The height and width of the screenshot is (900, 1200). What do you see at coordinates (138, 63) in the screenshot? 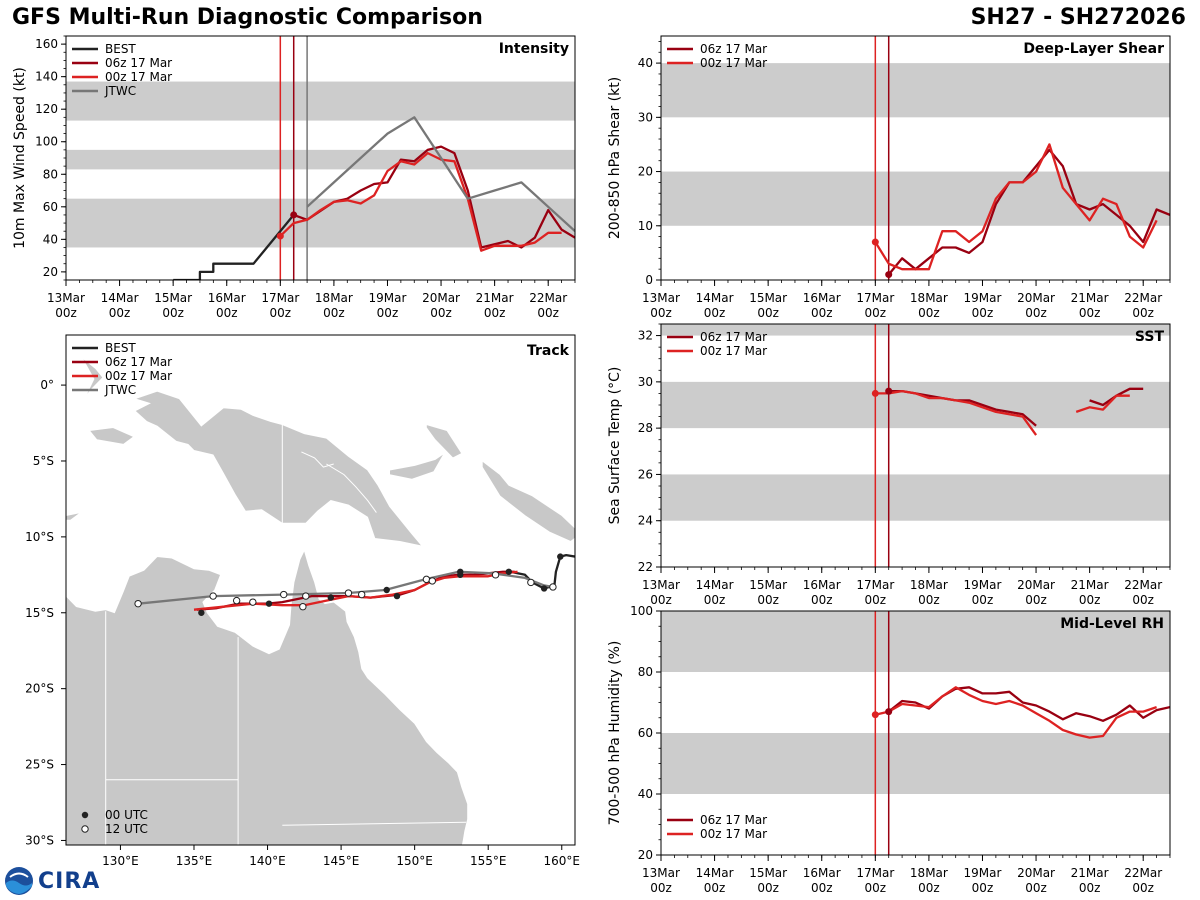
I see `intensity-legend-label-06z-17-mar: 06z 17 Mar` at bounding box center [138, 63].